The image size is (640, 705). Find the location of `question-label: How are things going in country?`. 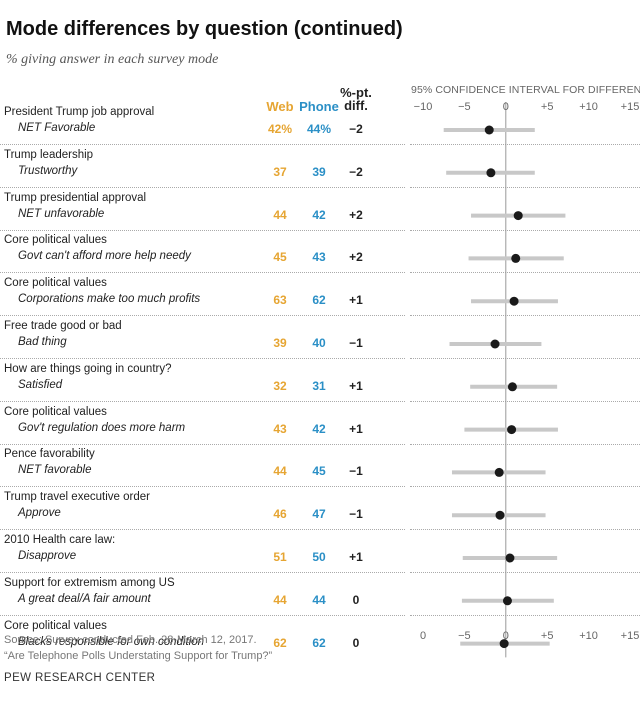

question-label: How are things going in country? is located at coordinates (88, 368).